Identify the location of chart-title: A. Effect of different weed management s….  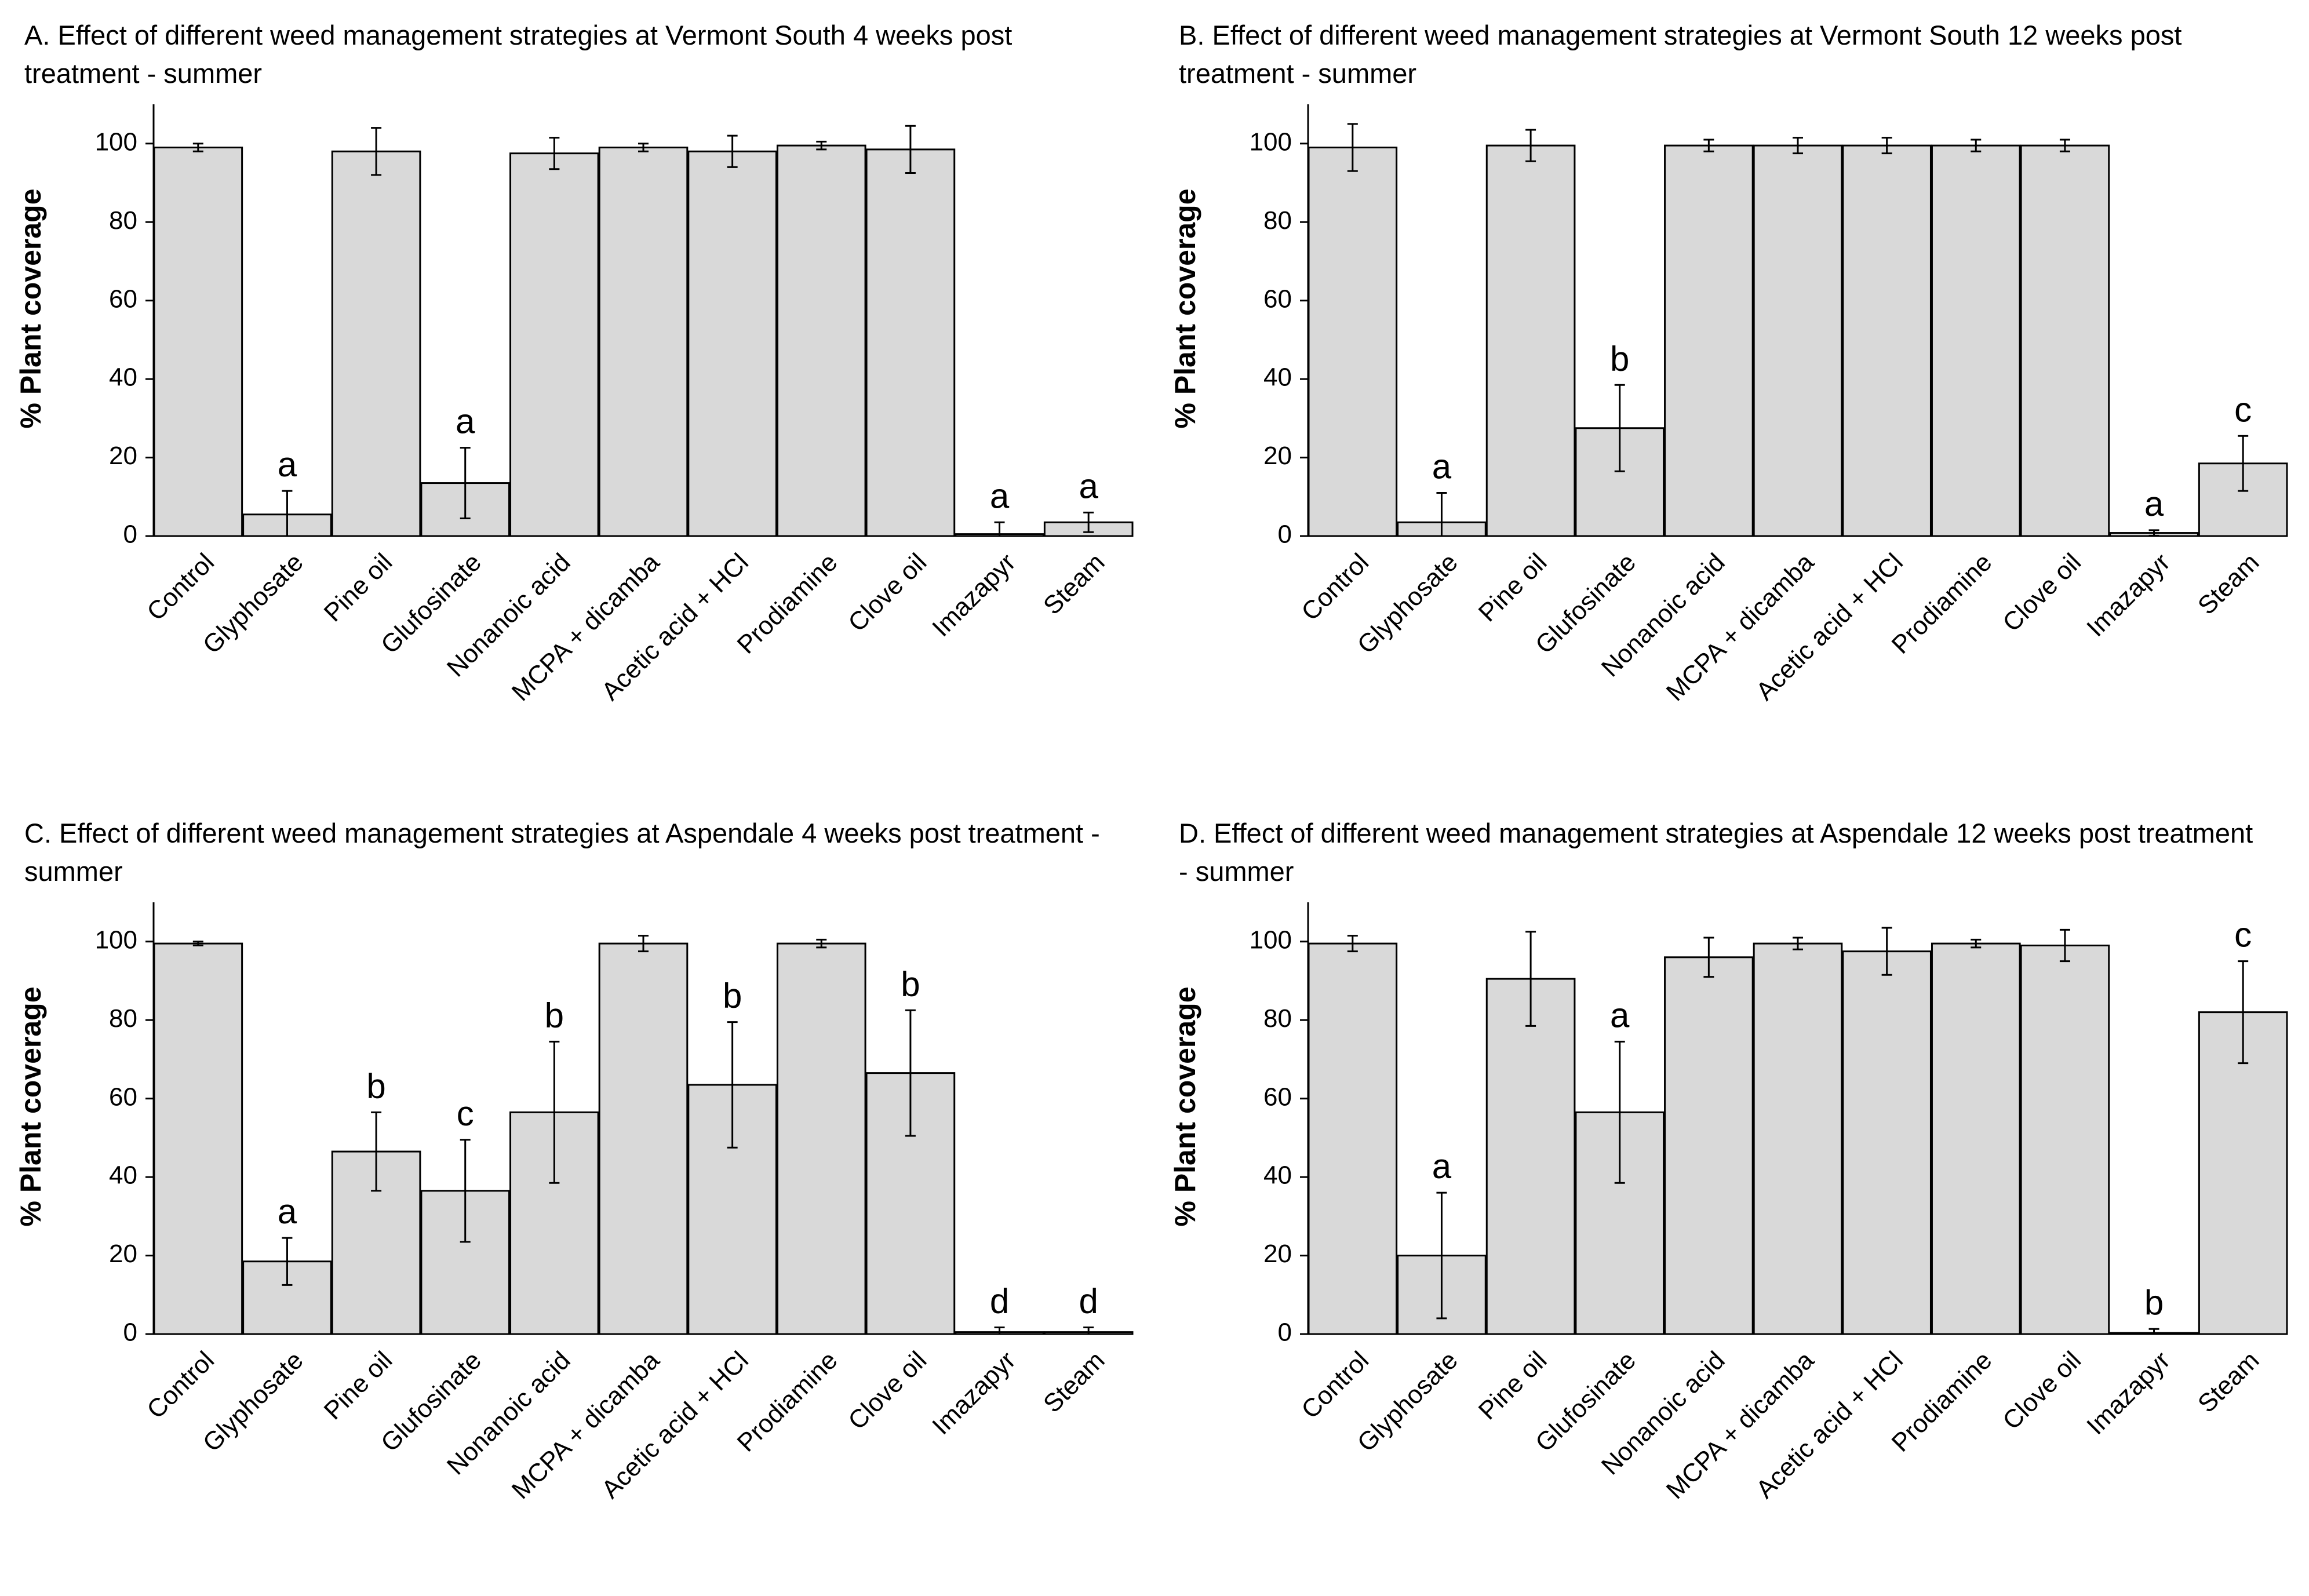
(518, 55).